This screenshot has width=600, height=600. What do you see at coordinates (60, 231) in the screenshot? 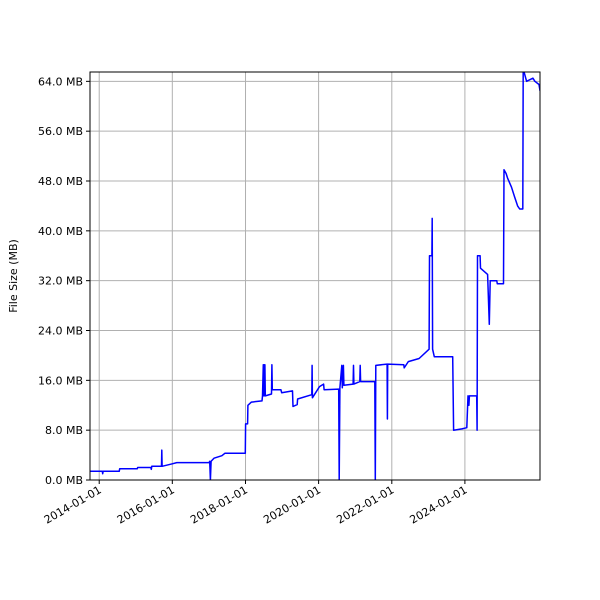
I see `y-tick-label: 40.0 MB` at bounding box center [60, 231].